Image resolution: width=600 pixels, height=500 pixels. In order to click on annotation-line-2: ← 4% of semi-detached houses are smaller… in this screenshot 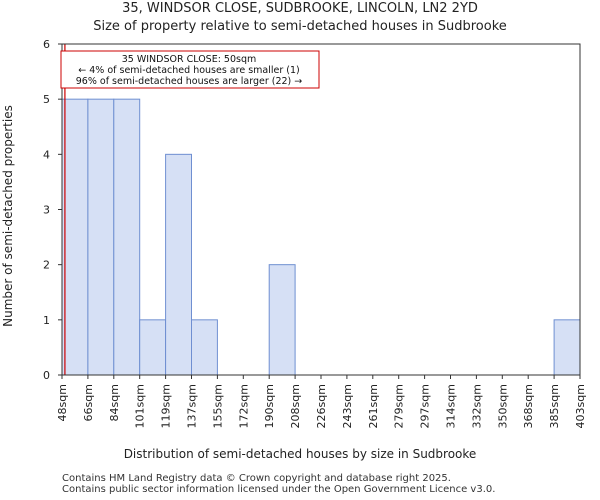, I will do `click(188, 70)`.